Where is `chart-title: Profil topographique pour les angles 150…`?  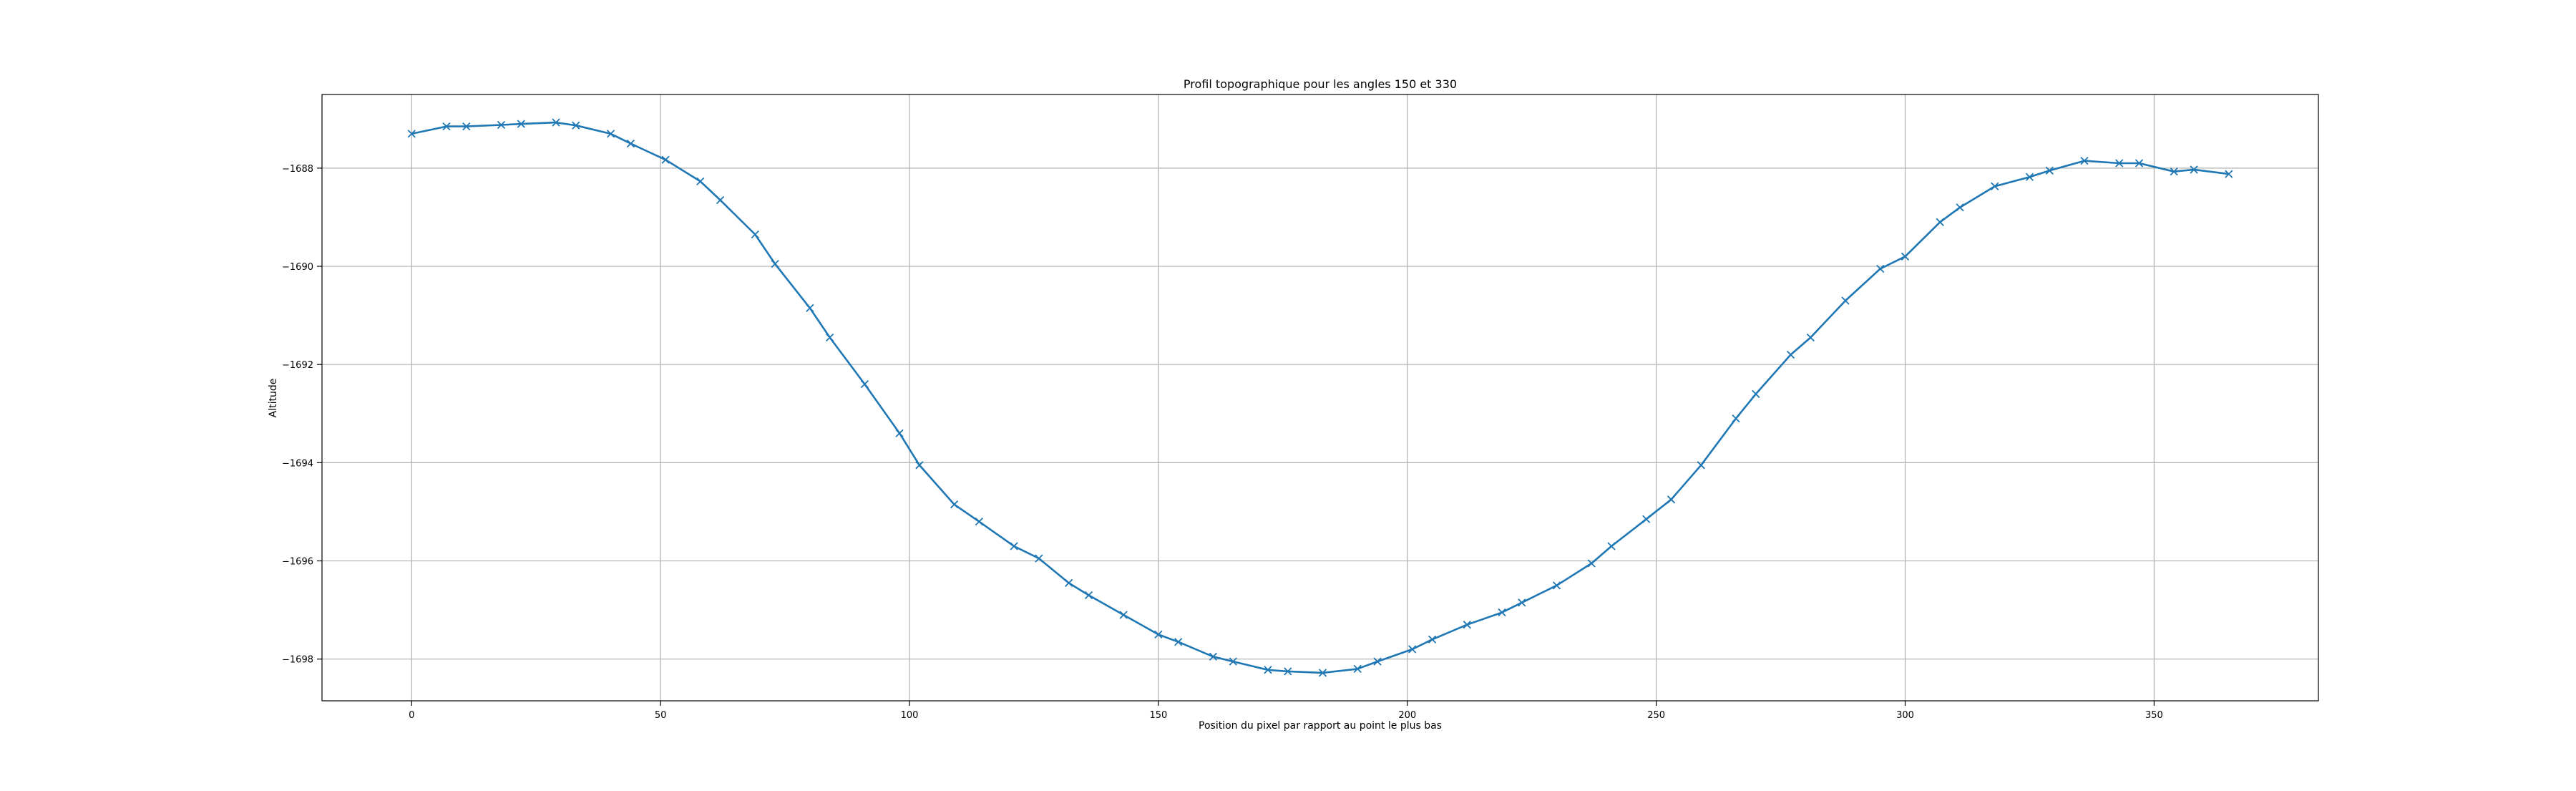
chart-title: Profil topographique pour les angles 150… is located at coordinates (1320, 84).